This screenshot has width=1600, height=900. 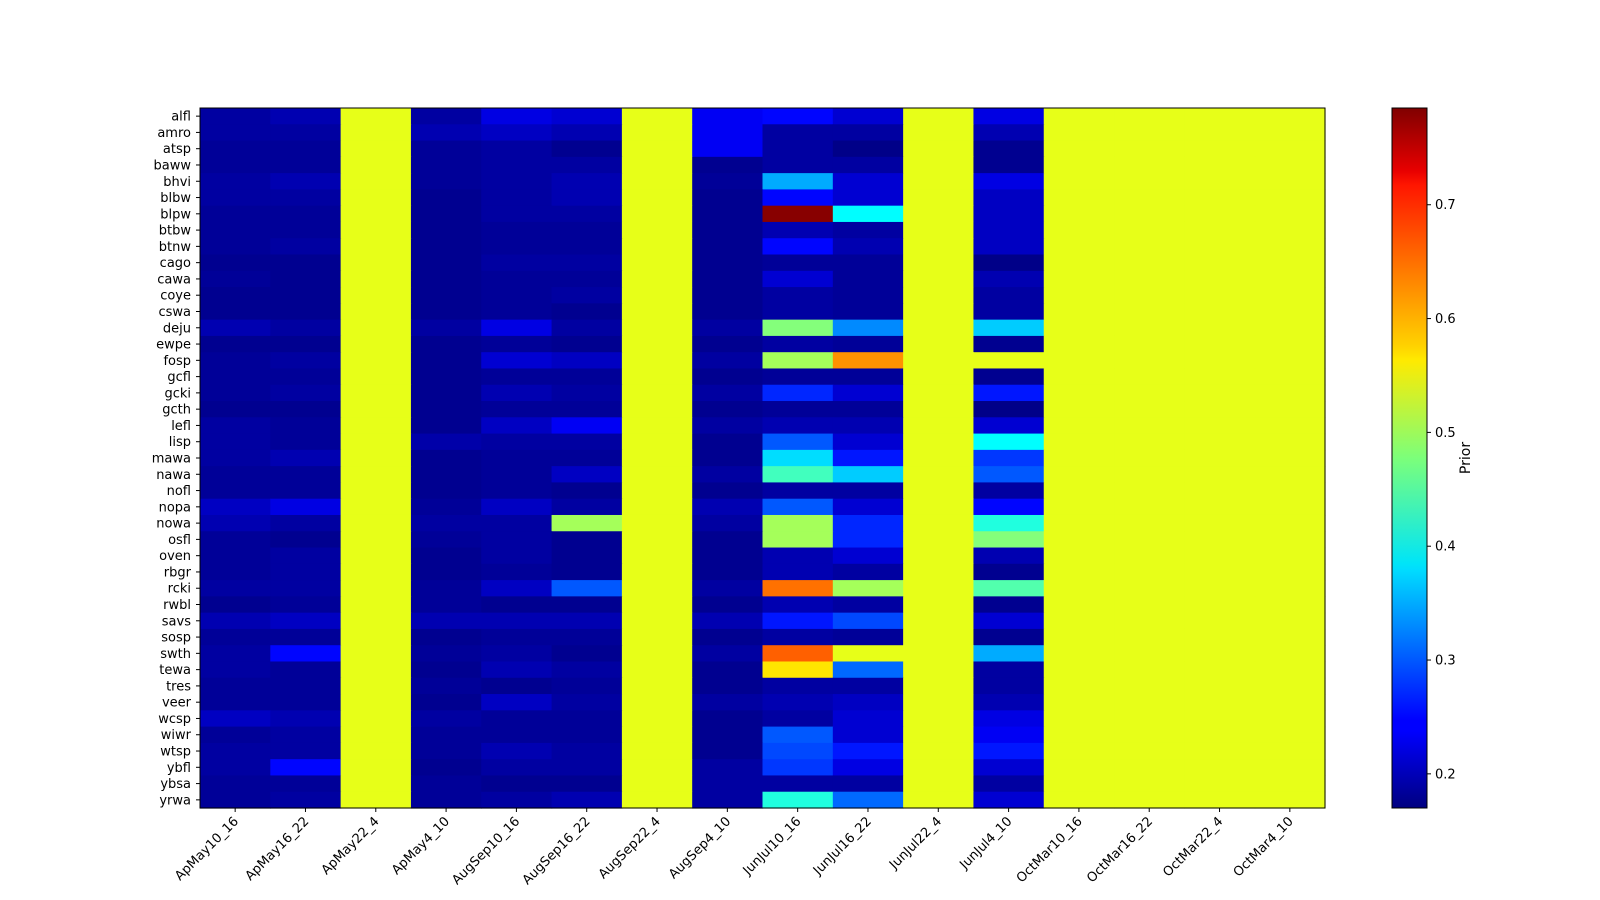 I want to click on y-tick-label-amro: amro, so click(x=174, y=133).